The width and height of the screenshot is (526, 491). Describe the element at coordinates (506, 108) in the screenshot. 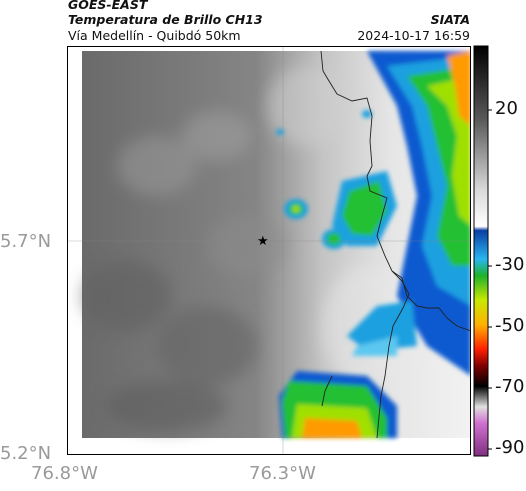

I see `colorbar-tick-label: 20` at that location.